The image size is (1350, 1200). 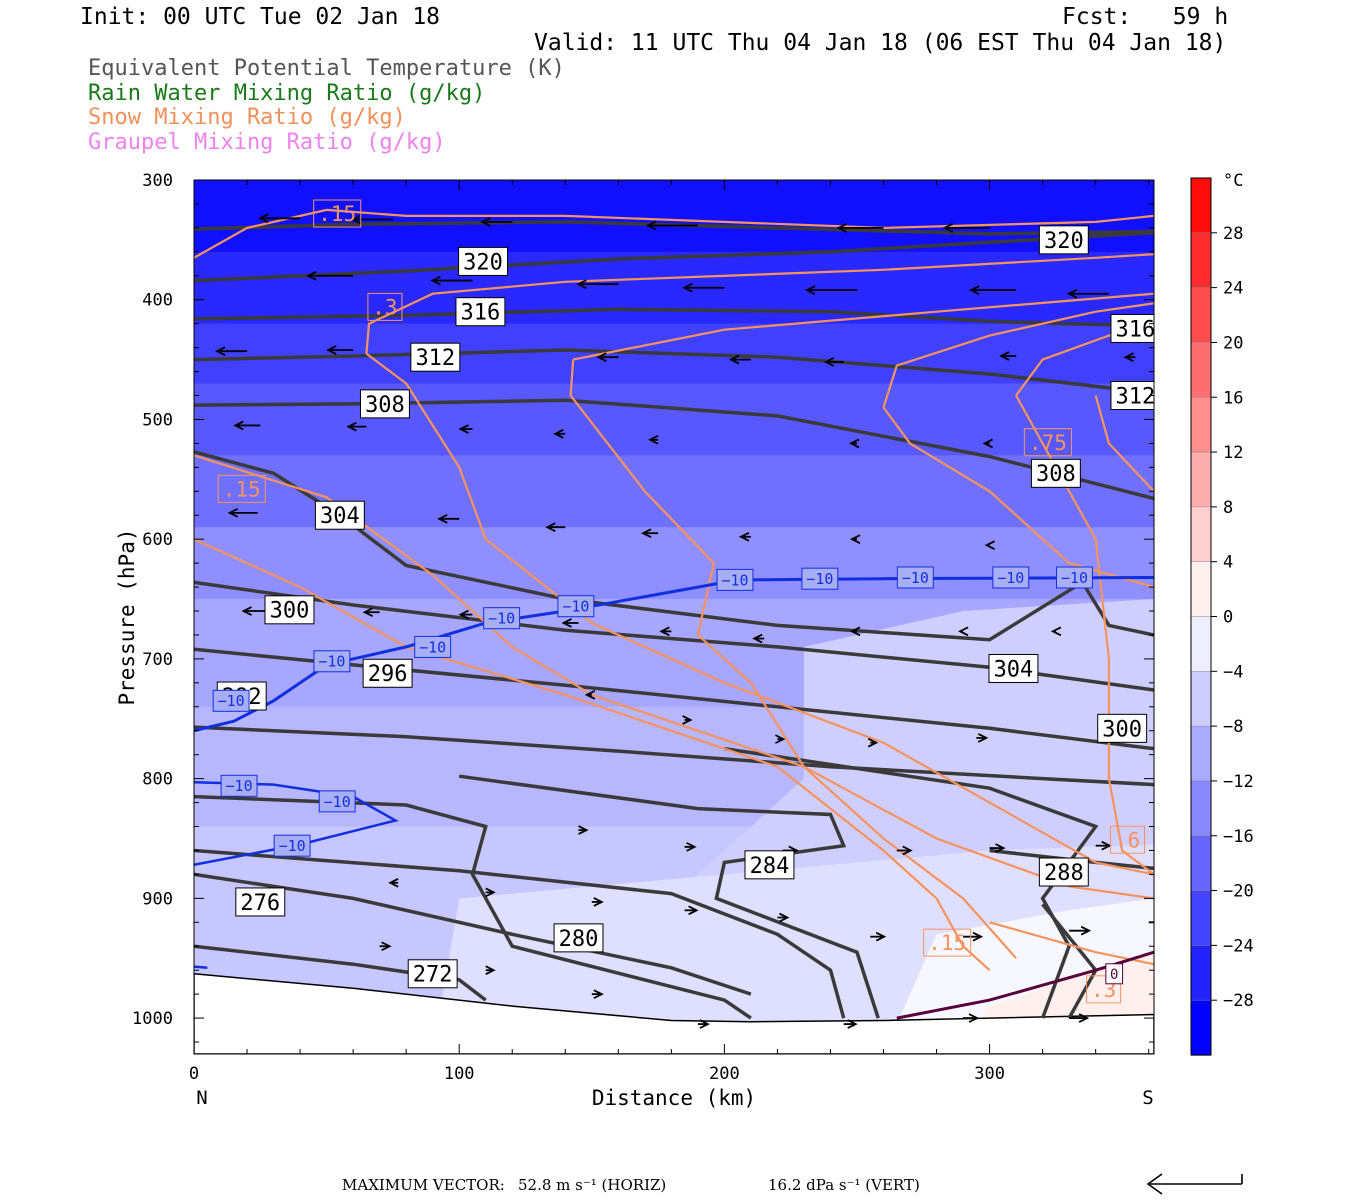 I want to click on svg-text: .3, so click(x=384, y=307).